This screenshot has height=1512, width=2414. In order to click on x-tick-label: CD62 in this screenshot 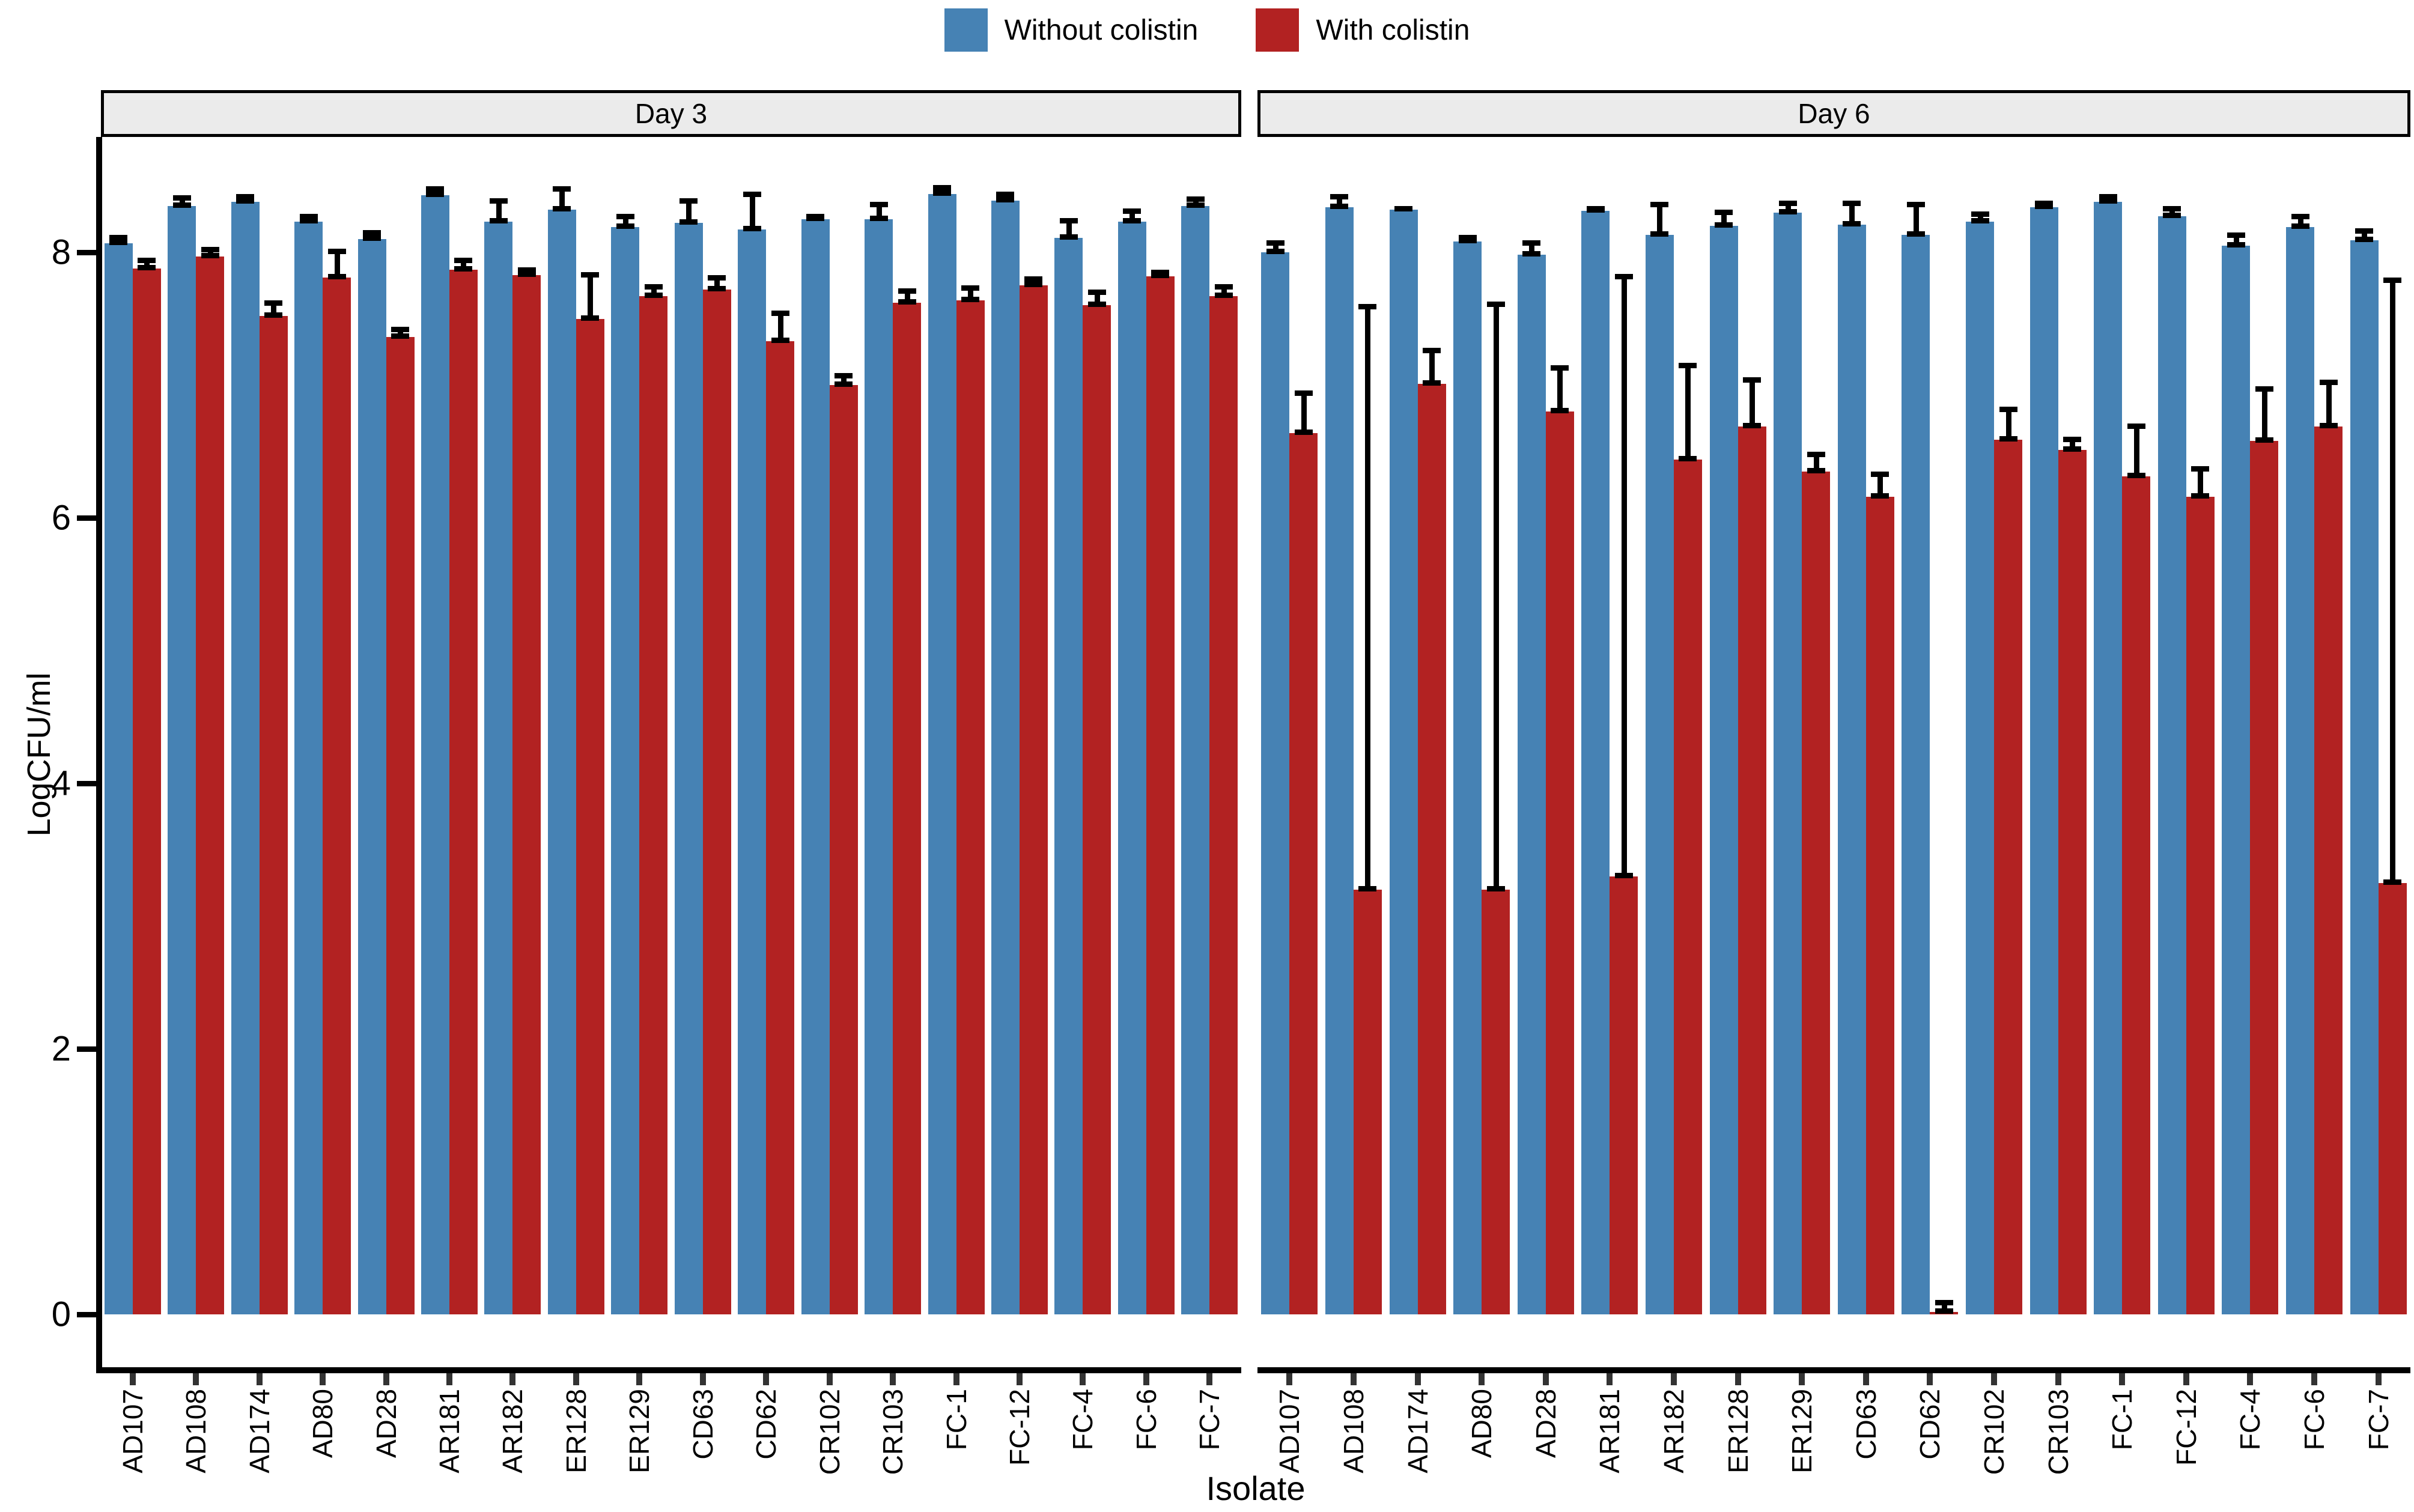, I will do `click(1930, 1424)`.